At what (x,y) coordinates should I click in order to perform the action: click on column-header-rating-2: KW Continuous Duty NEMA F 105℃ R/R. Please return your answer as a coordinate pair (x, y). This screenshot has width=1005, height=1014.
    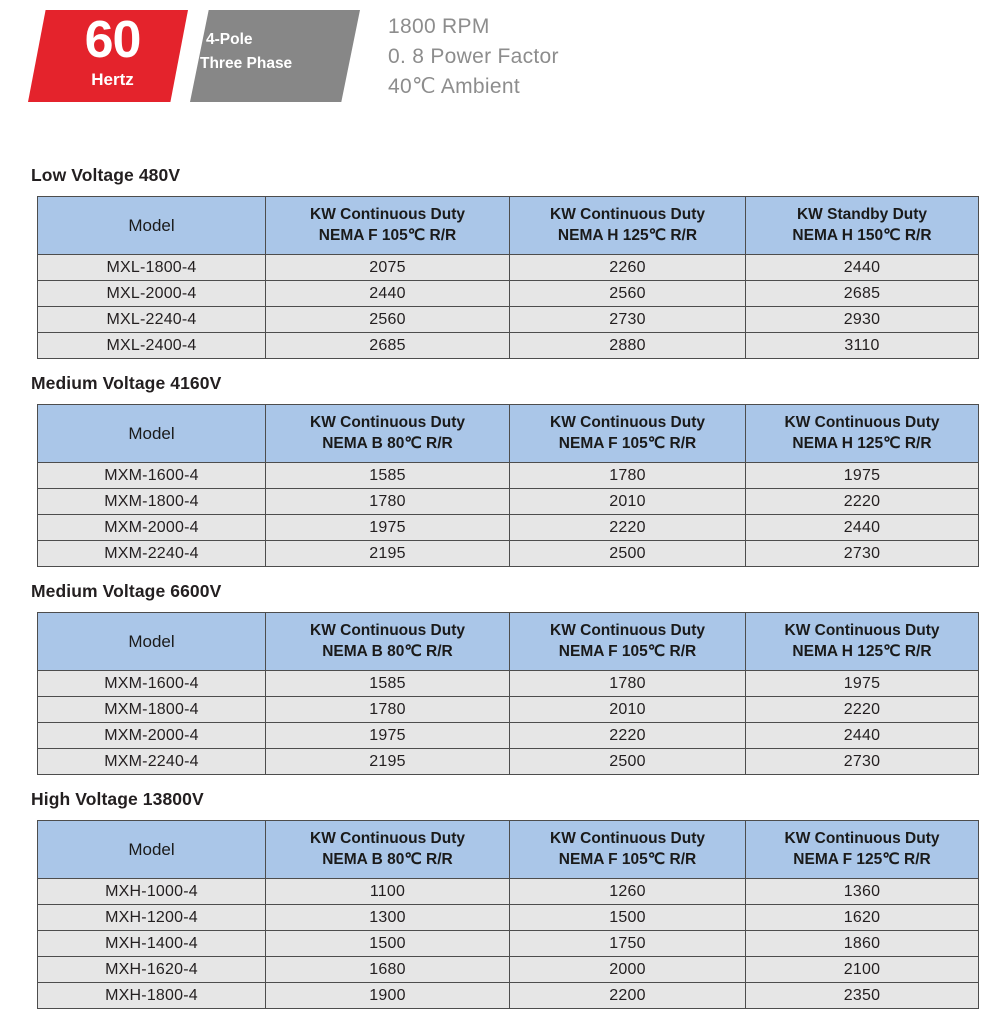
    Looking at the image, I should click on (627, 641).